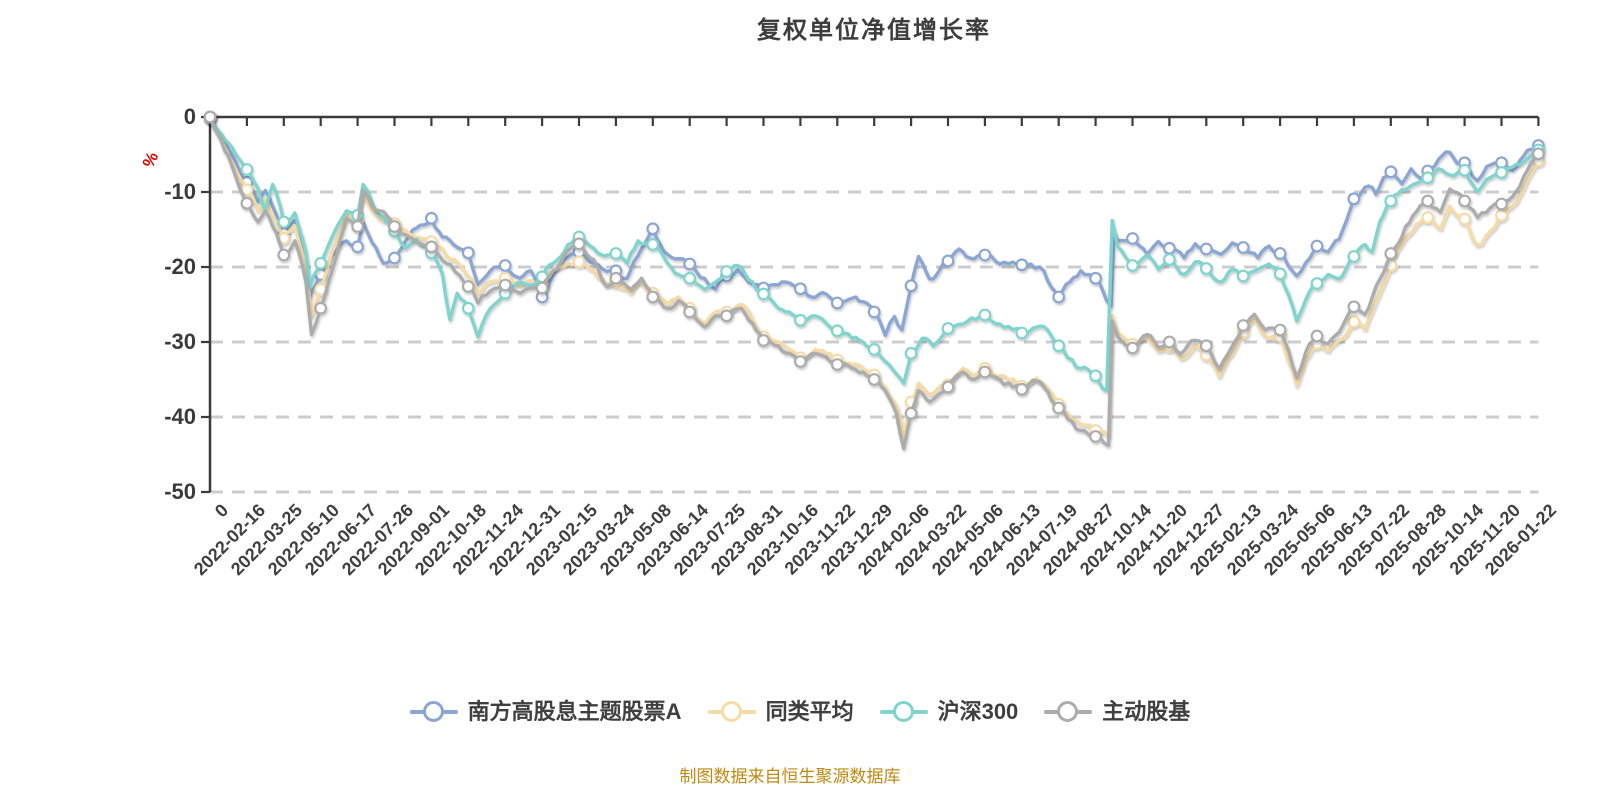  What do you see at coordinates (1117, 712) in the screenshot?
I see `legend-item-active-equity-funds: 主动股基` at bounding box center [1117, 712].